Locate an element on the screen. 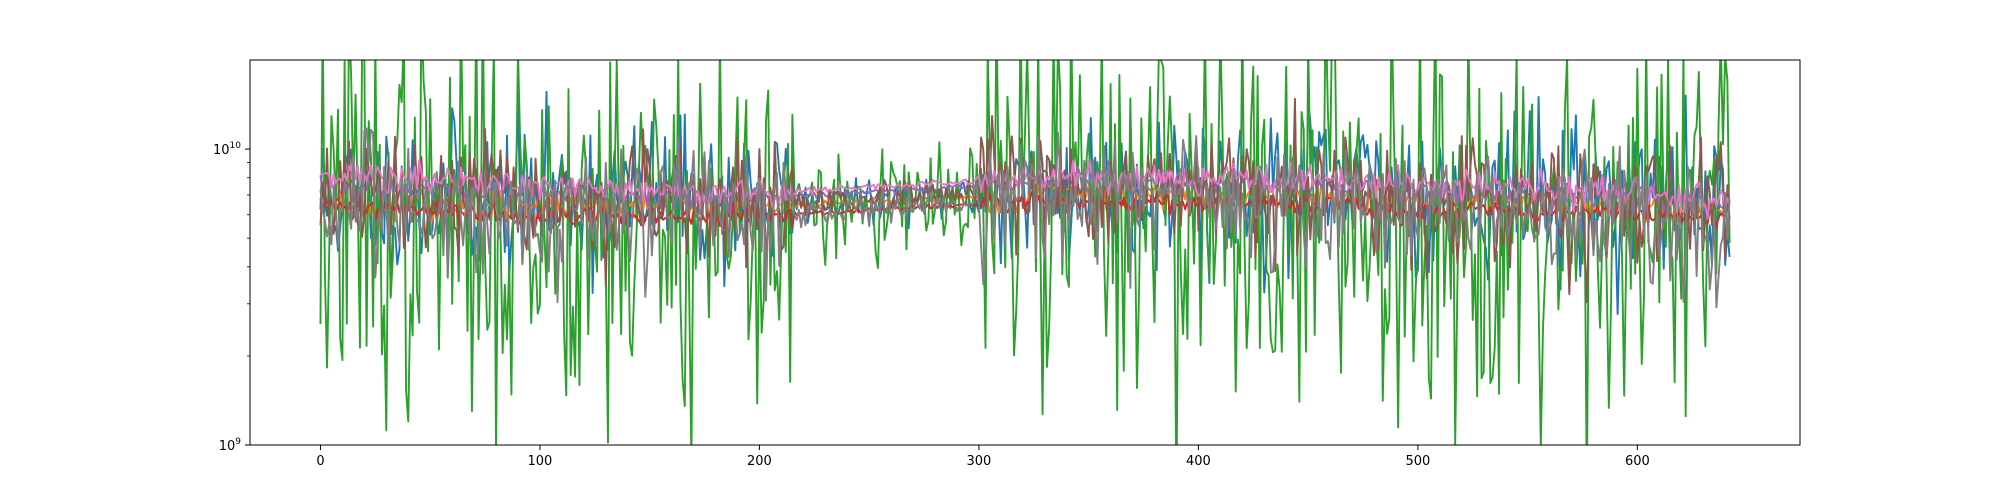 The width and height of the screenshot is (2000, 500). y-tick-label: 109 is located at coordinates (230, 445).